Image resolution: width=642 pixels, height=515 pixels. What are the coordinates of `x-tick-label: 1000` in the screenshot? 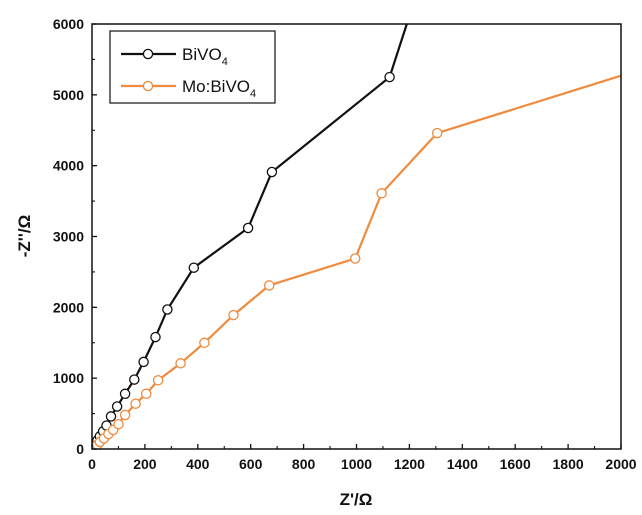 It's located at (356, 464).